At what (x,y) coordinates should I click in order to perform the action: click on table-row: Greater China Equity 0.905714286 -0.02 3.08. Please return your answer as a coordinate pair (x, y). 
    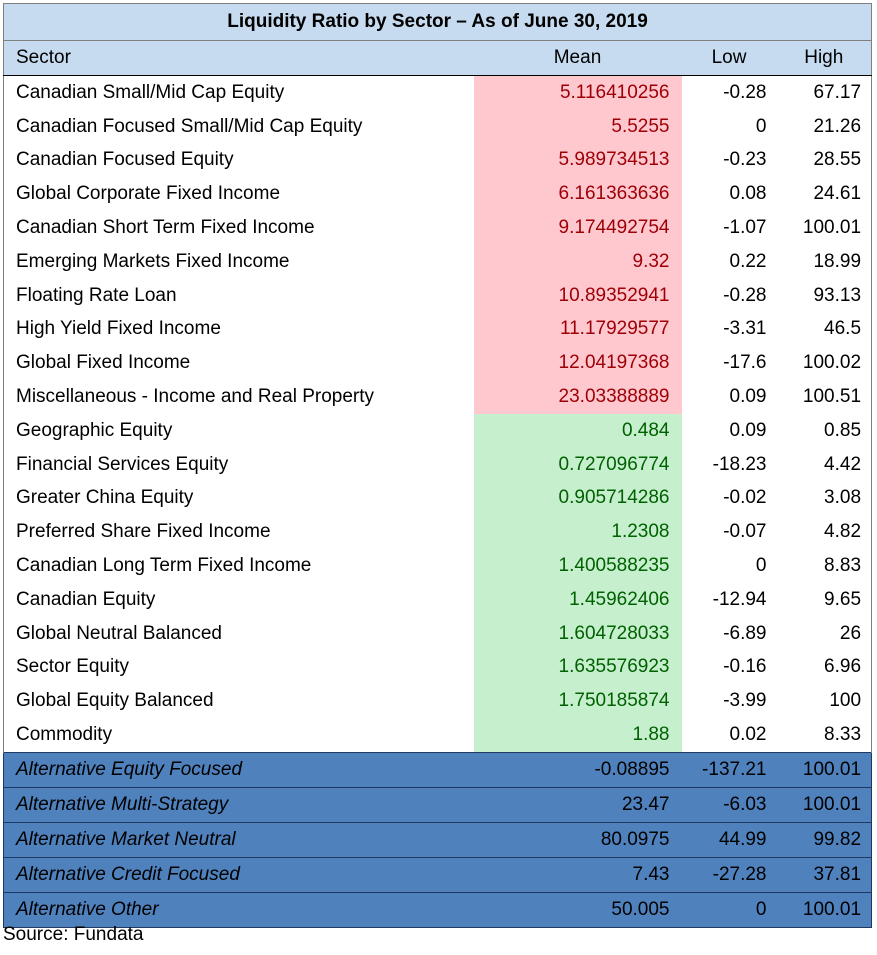
    Looking at the image, I should click on (438, 498).